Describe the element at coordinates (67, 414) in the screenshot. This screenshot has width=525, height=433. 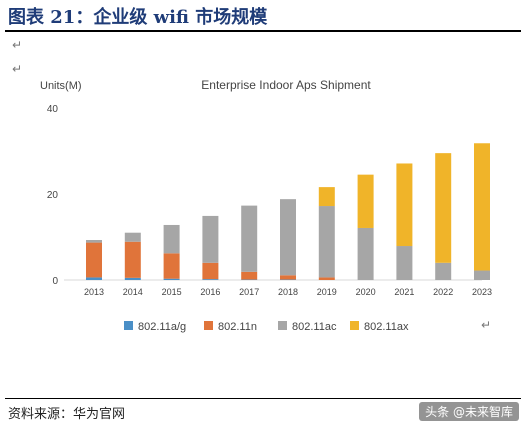
I see `source-note: 资料来源：华为官网` at that location.